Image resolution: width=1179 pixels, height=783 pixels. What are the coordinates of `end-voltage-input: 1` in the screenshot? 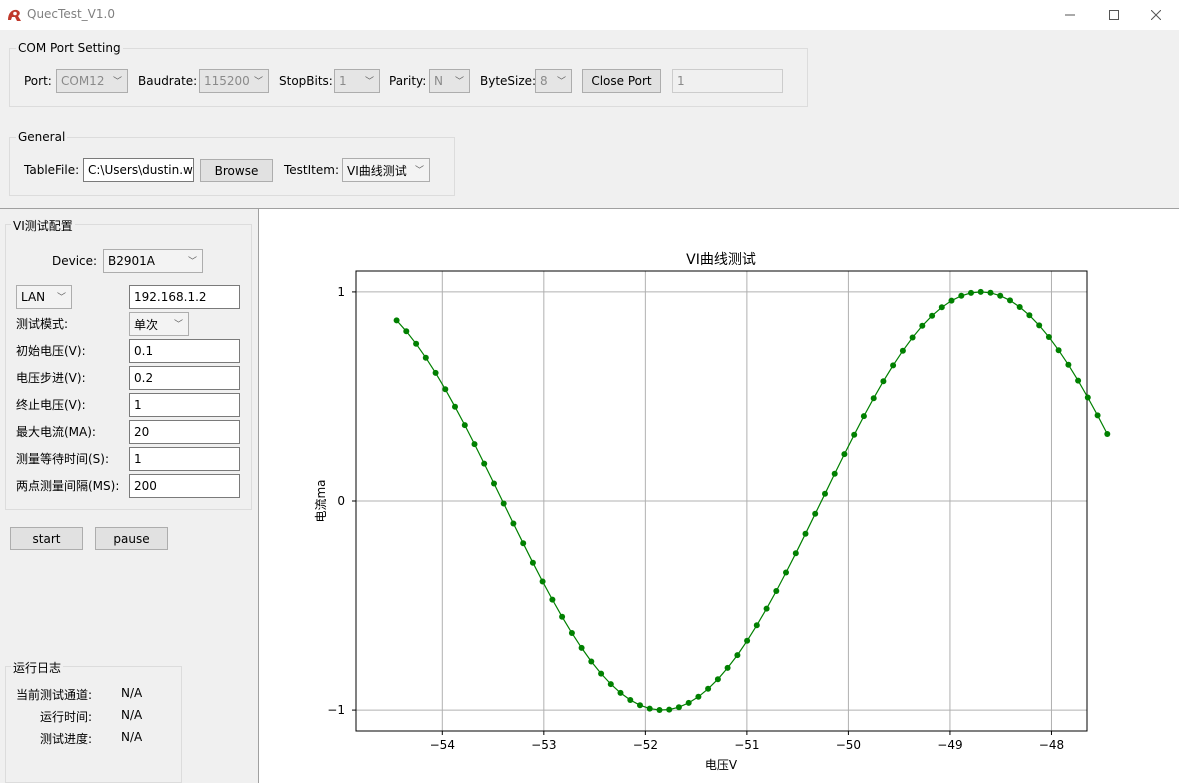 It's located at (184, 405).